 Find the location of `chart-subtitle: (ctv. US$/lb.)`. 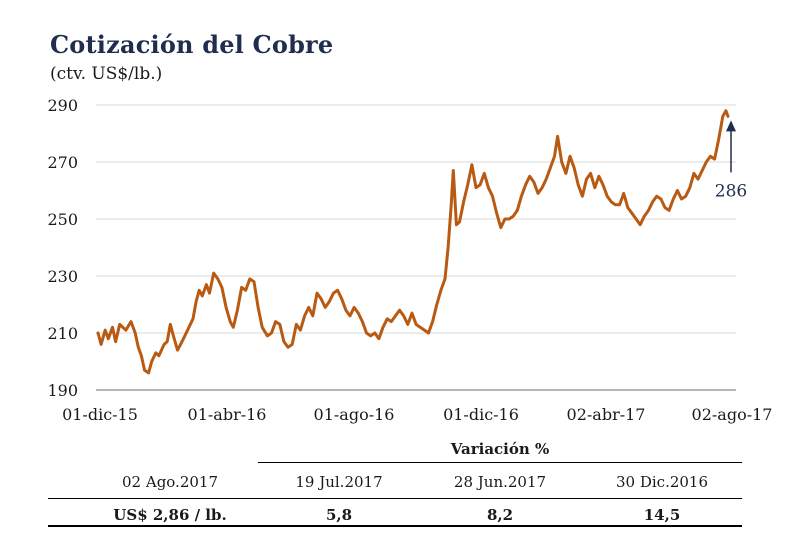

chart-subtitle: (ctv. US$/lb.) is located at coordinates (106, 74).